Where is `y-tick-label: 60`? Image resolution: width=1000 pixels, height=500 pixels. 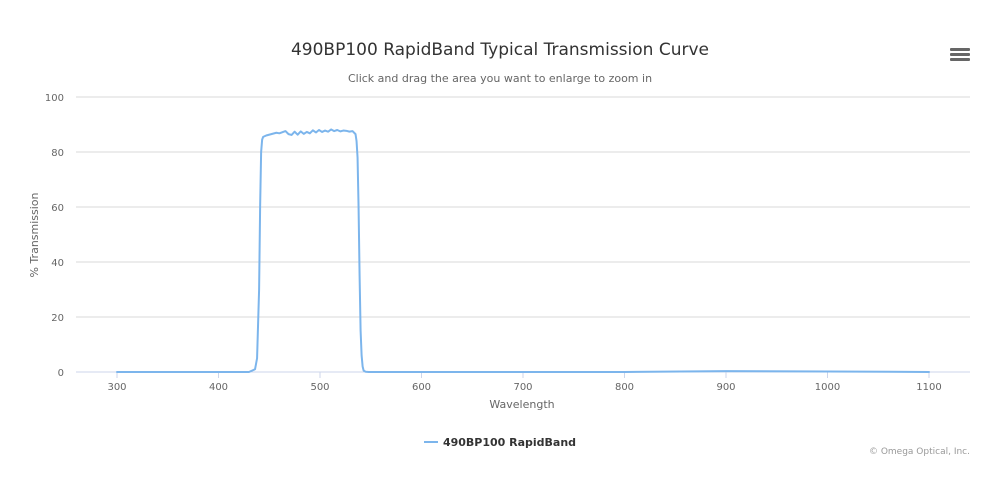
y-tick-label: 60 is located at coordinates (57, 208).